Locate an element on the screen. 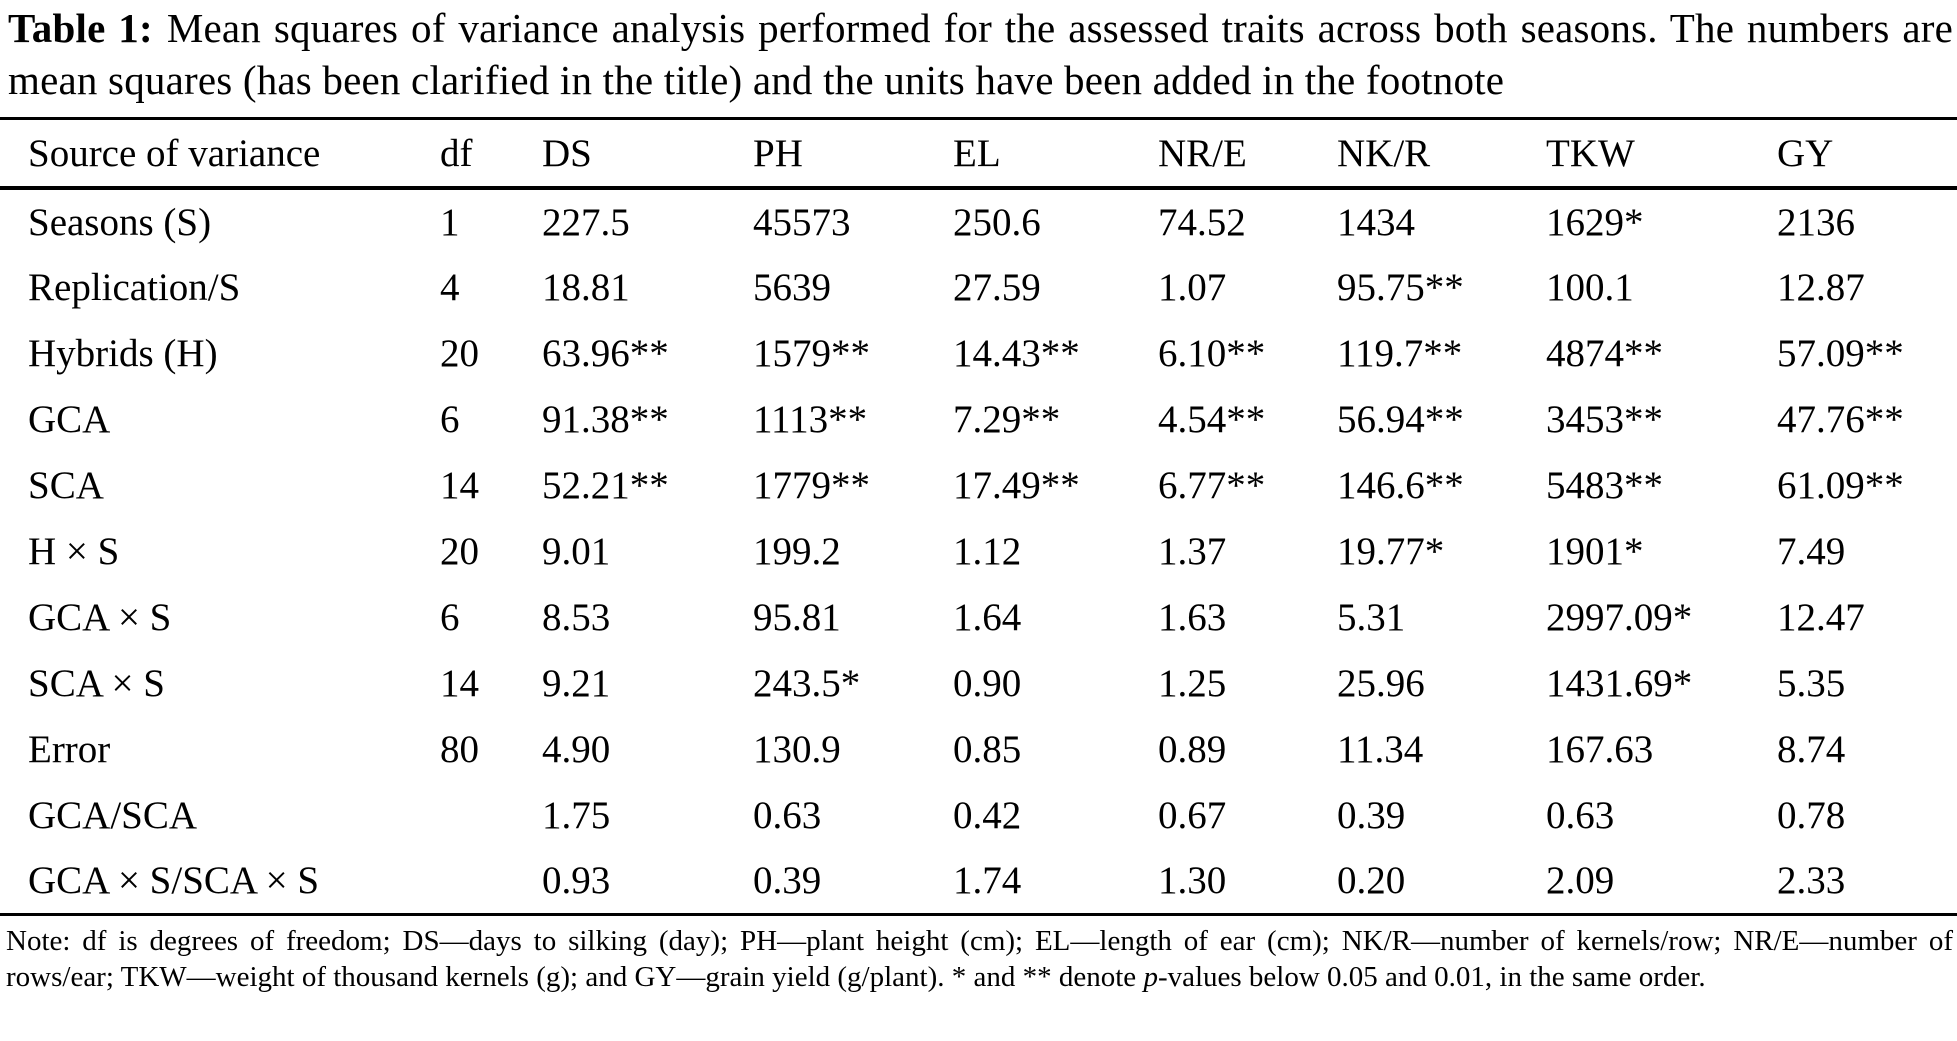 This screenshot has height=1041, width=1957. row-label: Hybrids (H) is located at coordinates (123, 353).